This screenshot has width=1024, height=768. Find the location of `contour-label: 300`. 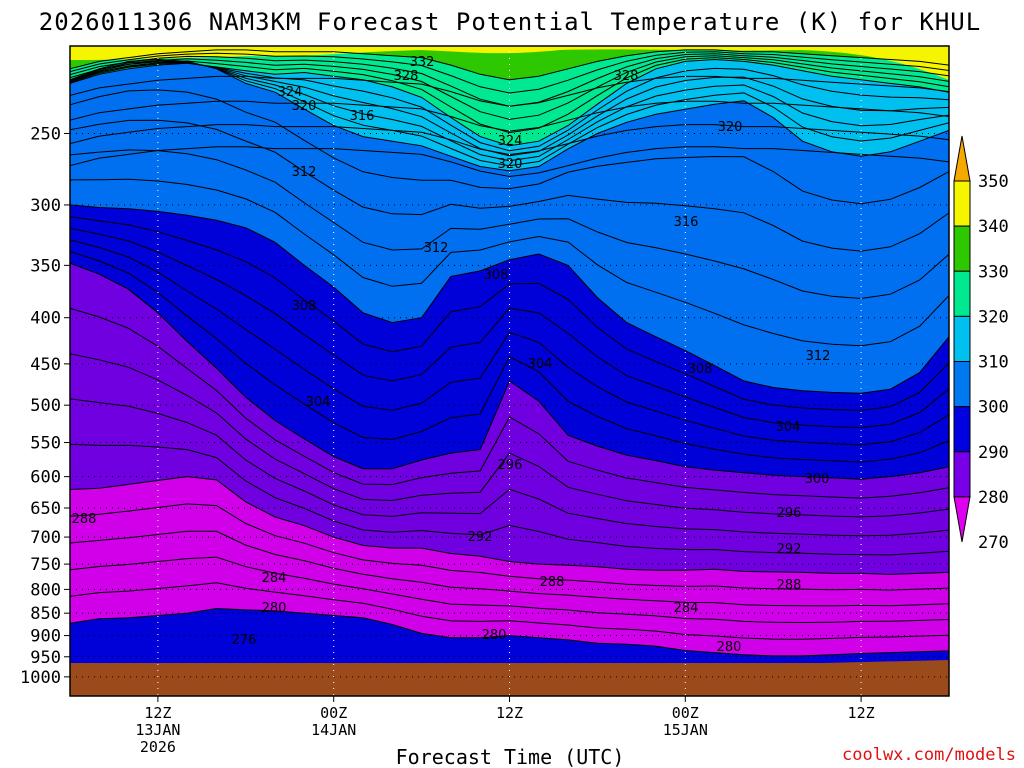

contour-label: 300 is located at coordinates (817, 479).